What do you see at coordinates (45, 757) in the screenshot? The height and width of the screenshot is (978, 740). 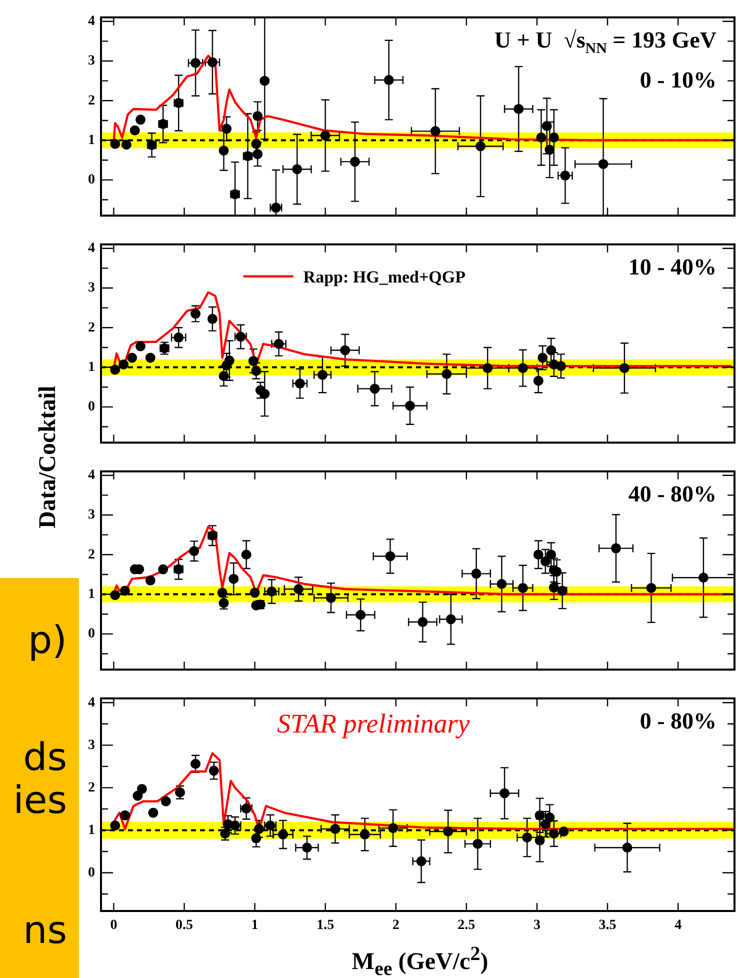 I see `text: ds` at bounding box center [45, 757].